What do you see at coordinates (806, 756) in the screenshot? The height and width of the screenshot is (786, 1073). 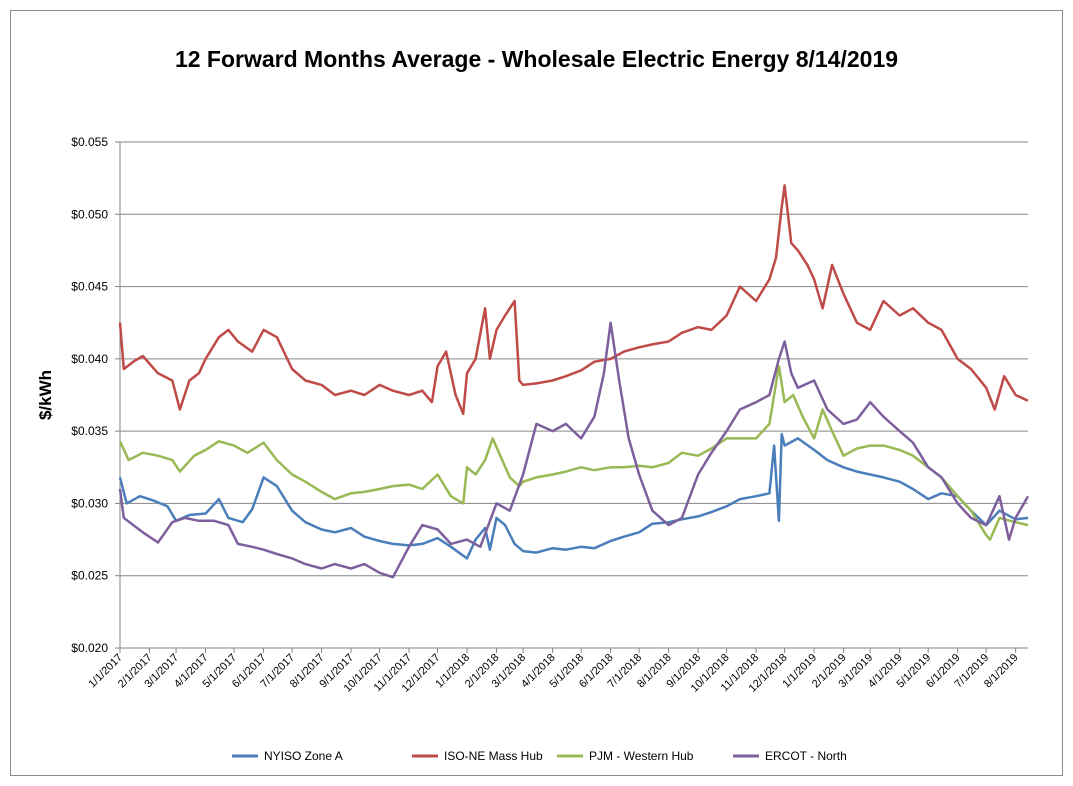 I see `legend-label: ERCOT - North` at bounding box center [806, 756].